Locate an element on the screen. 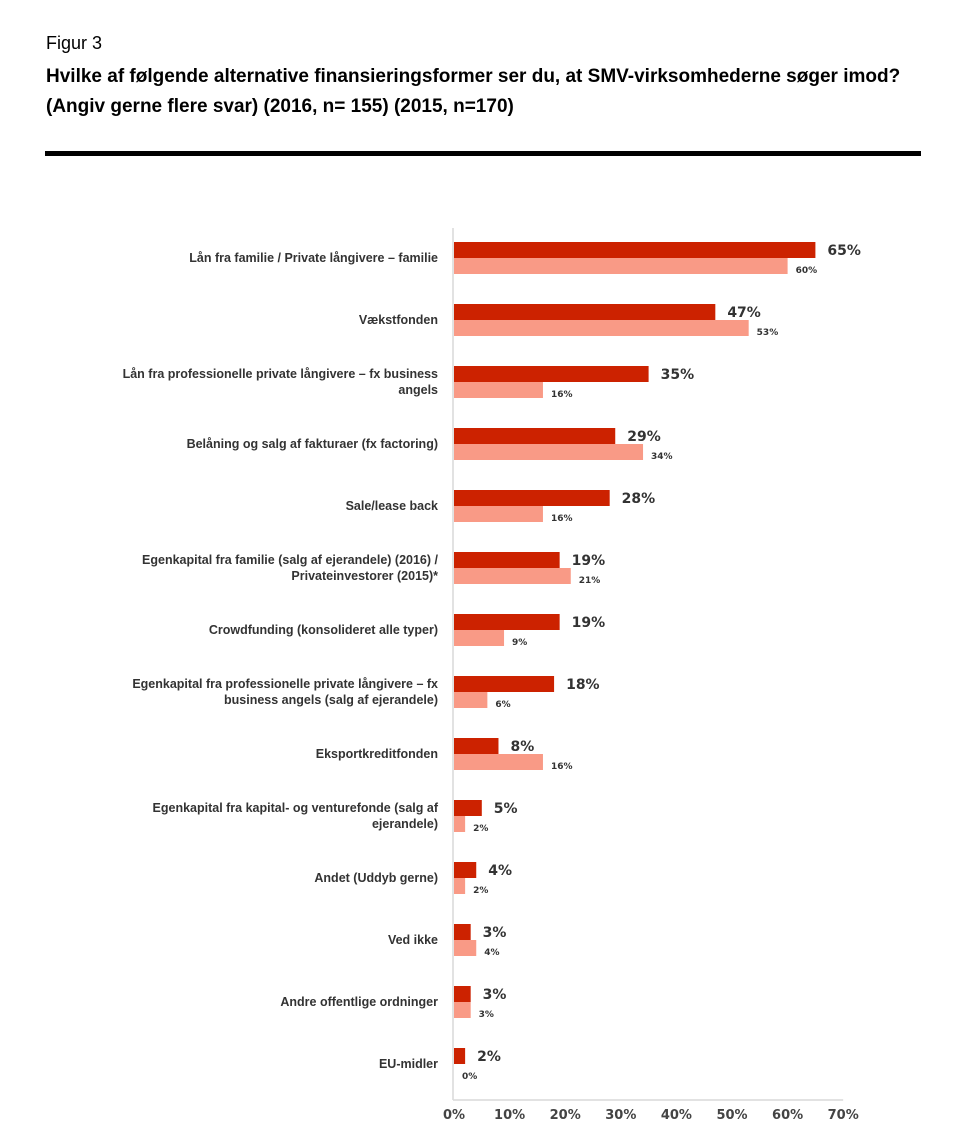 This screenshot has height=1139, width=960. category-label: Andet (Uddyb gerne) is located at coordinates (376, 878).